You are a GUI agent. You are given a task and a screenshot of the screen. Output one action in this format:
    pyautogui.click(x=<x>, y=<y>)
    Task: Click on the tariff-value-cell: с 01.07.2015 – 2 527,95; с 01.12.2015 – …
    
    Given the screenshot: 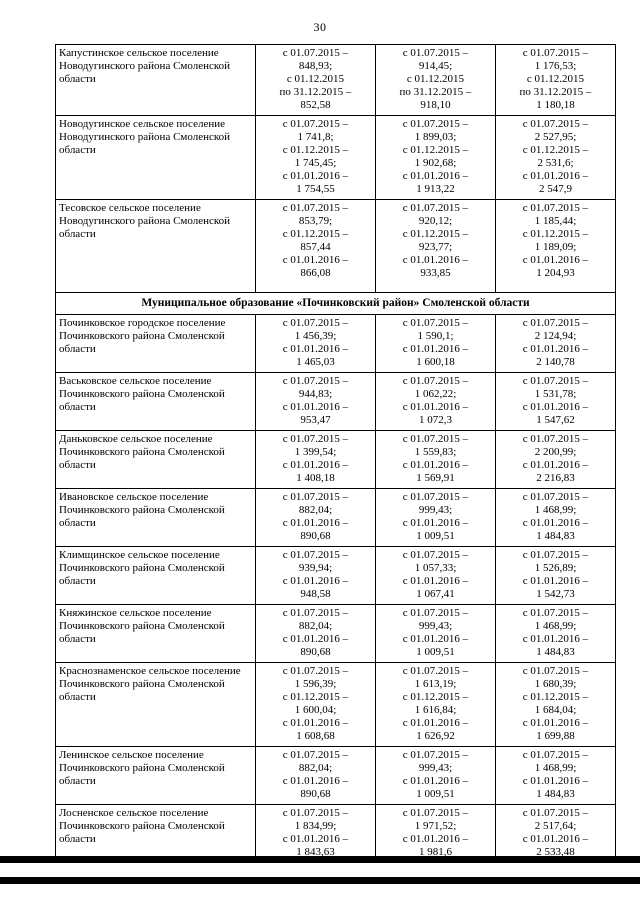 What is the action you would take?
    pyautogui.click(x=555, y=157)
    